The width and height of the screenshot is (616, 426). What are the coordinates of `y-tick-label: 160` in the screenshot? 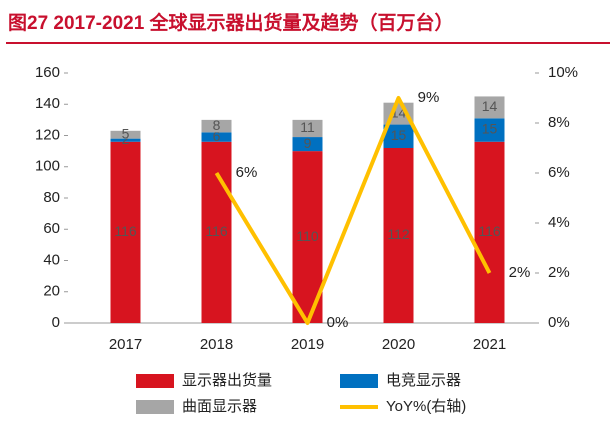 It's located at (47, 72).